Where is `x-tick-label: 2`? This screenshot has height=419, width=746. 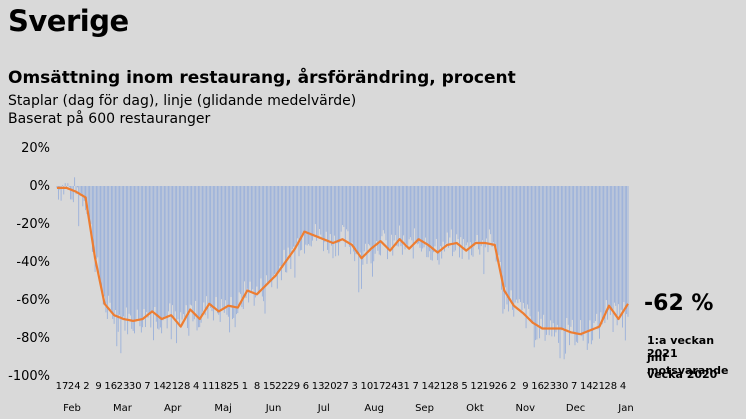 x-tick-label: 2 is located at coordinates (86, 386).